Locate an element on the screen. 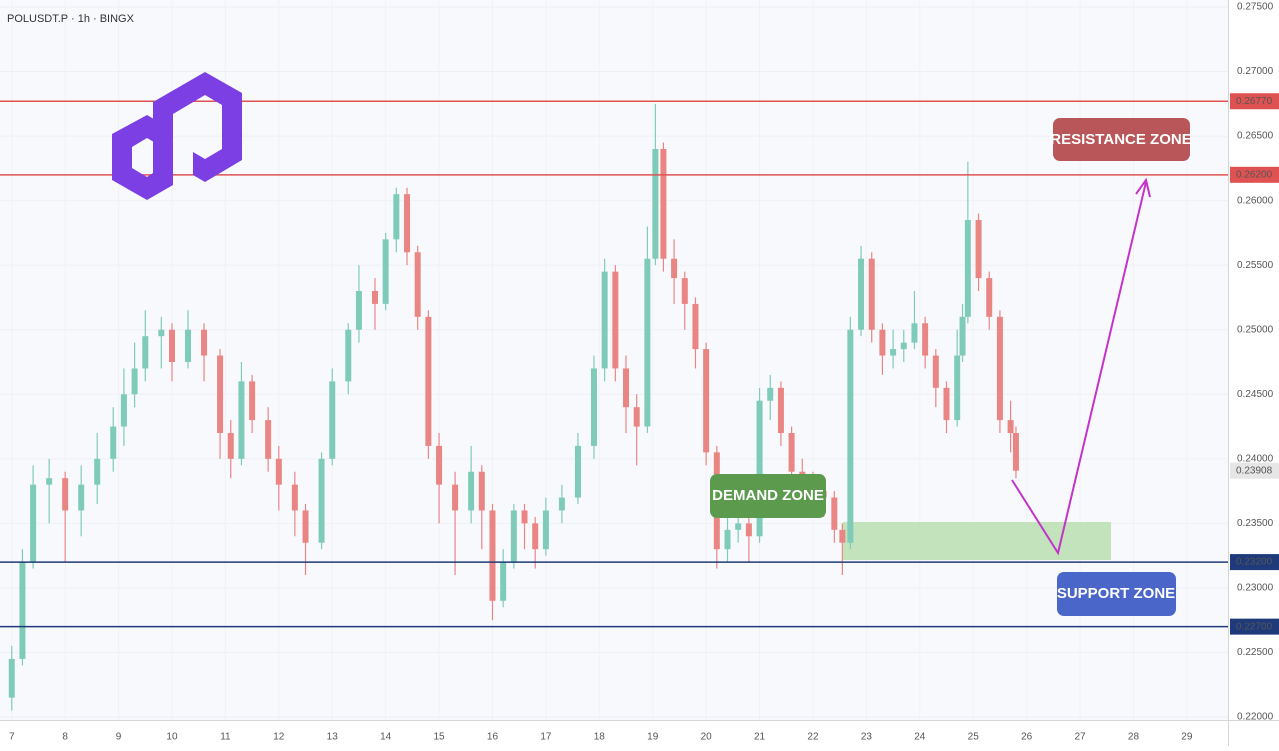  x-tick-label: 12 is located at coordinates (279, 737).